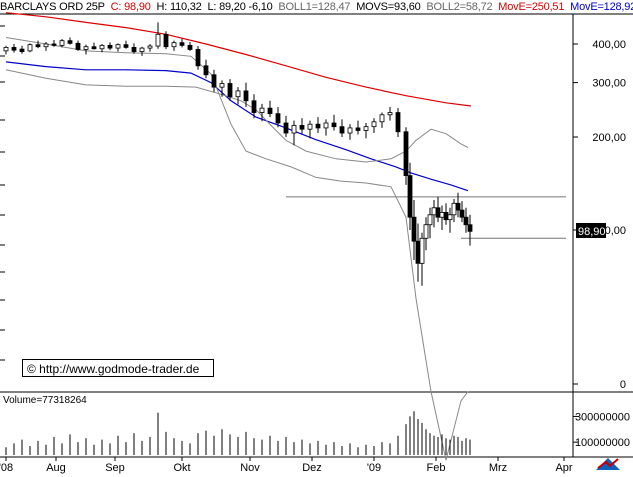 Image resolution: width=633 pixels, height=477 pixels. I want to click on volume-tick-label: 100000000, so click(602, 443).